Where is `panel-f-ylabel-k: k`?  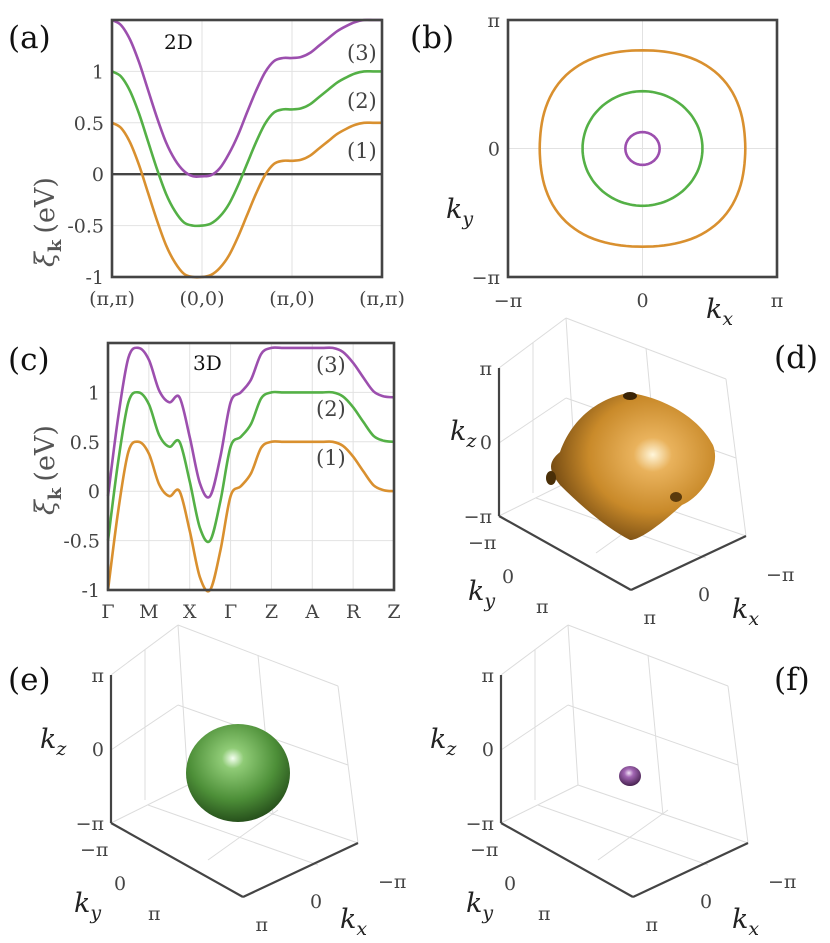 panel-f-ylabel-k: k is located at coordinates (474, 903).